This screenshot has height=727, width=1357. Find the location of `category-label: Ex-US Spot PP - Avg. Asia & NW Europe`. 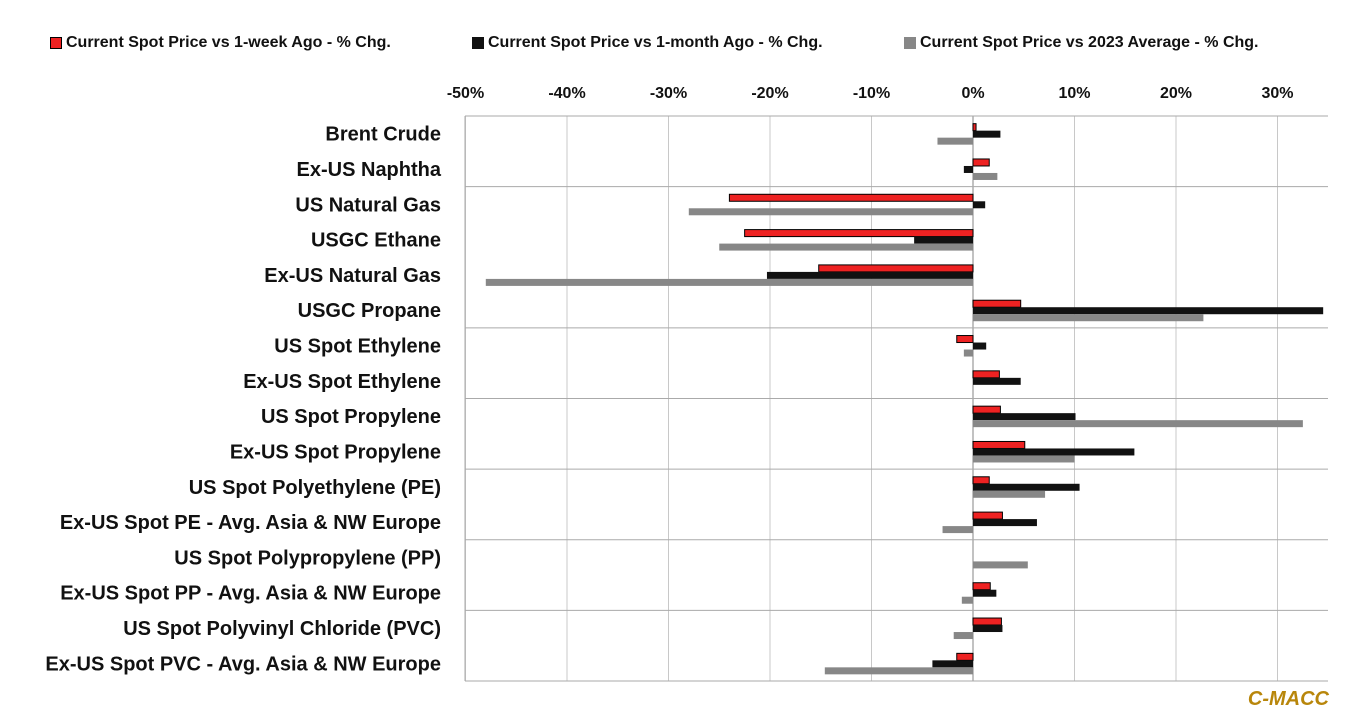

category-label: Ex-US Spot PP - Avg. Asia & NW Europe is located at coordinates (250, 594).